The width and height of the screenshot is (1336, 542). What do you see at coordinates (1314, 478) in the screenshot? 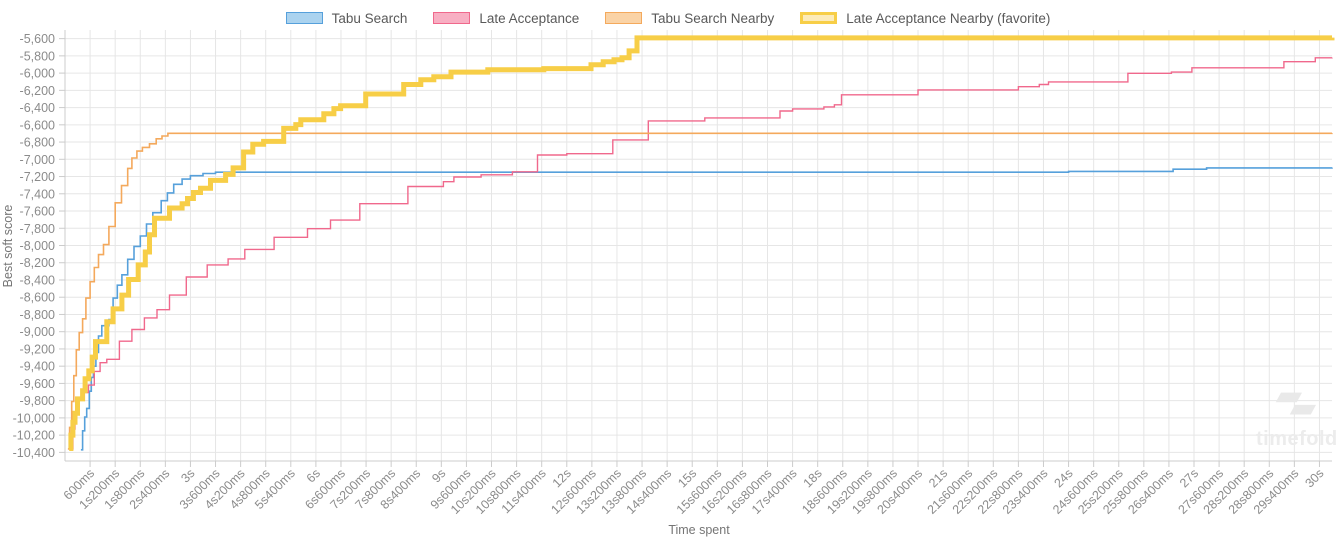
I see `x-tick-label: 30s` at bounding box center [1314, 478].